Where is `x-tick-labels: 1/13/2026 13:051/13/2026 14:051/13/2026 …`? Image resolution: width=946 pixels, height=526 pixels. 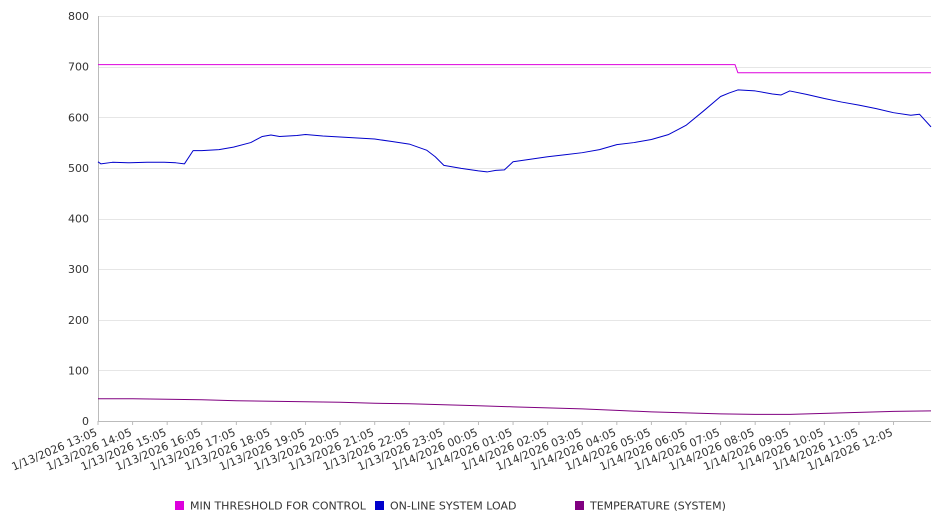
x-tick-labels: 1/13/2026 13:051/13/2026 14:051/13/2026 … is located at coordinates (452, 450).